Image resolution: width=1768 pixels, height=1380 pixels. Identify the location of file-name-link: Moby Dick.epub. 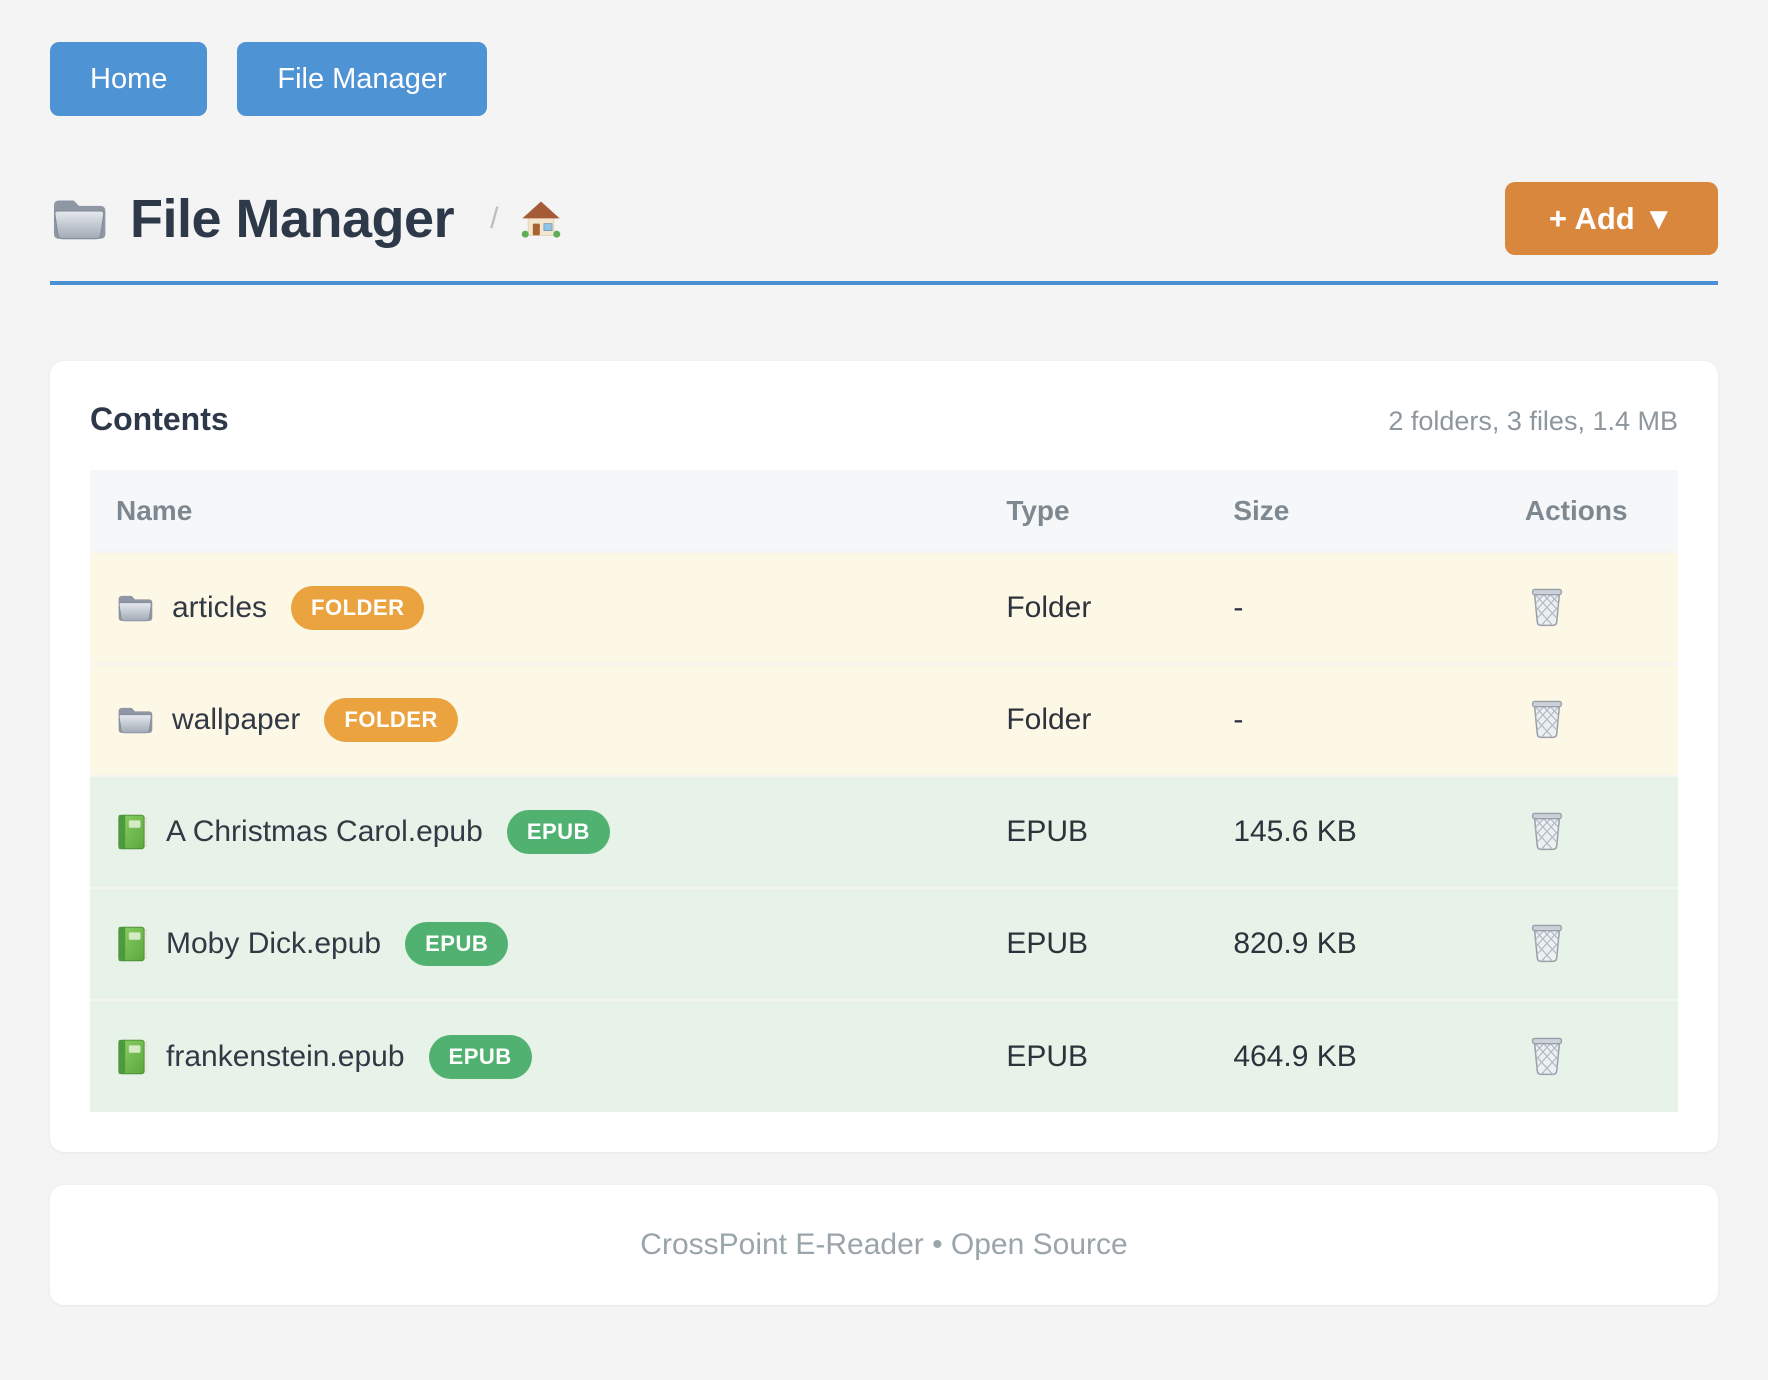
(274, 943).